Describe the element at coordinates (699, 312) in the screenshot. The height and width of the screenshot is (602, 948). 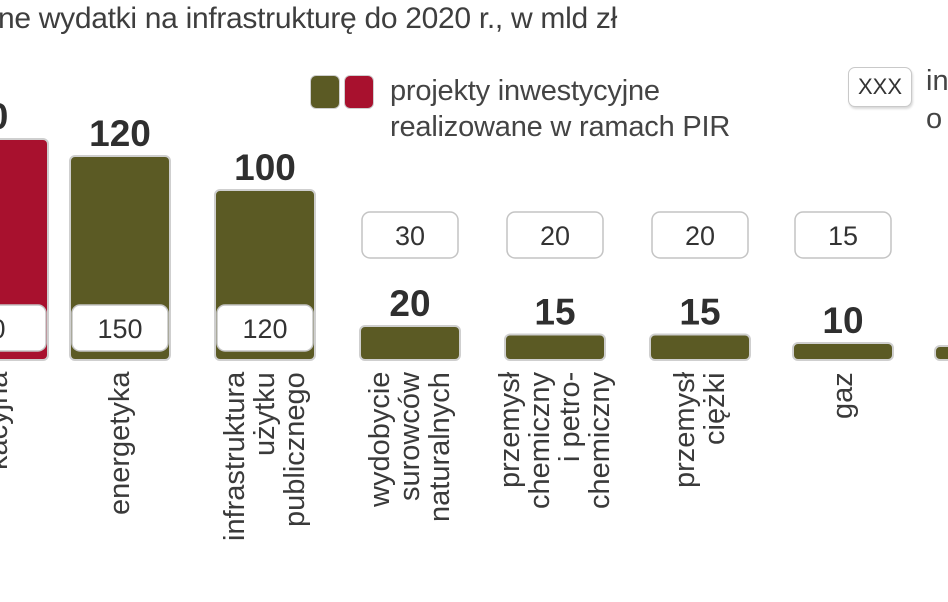
I see `bar-value-label-5: 15` at that location.